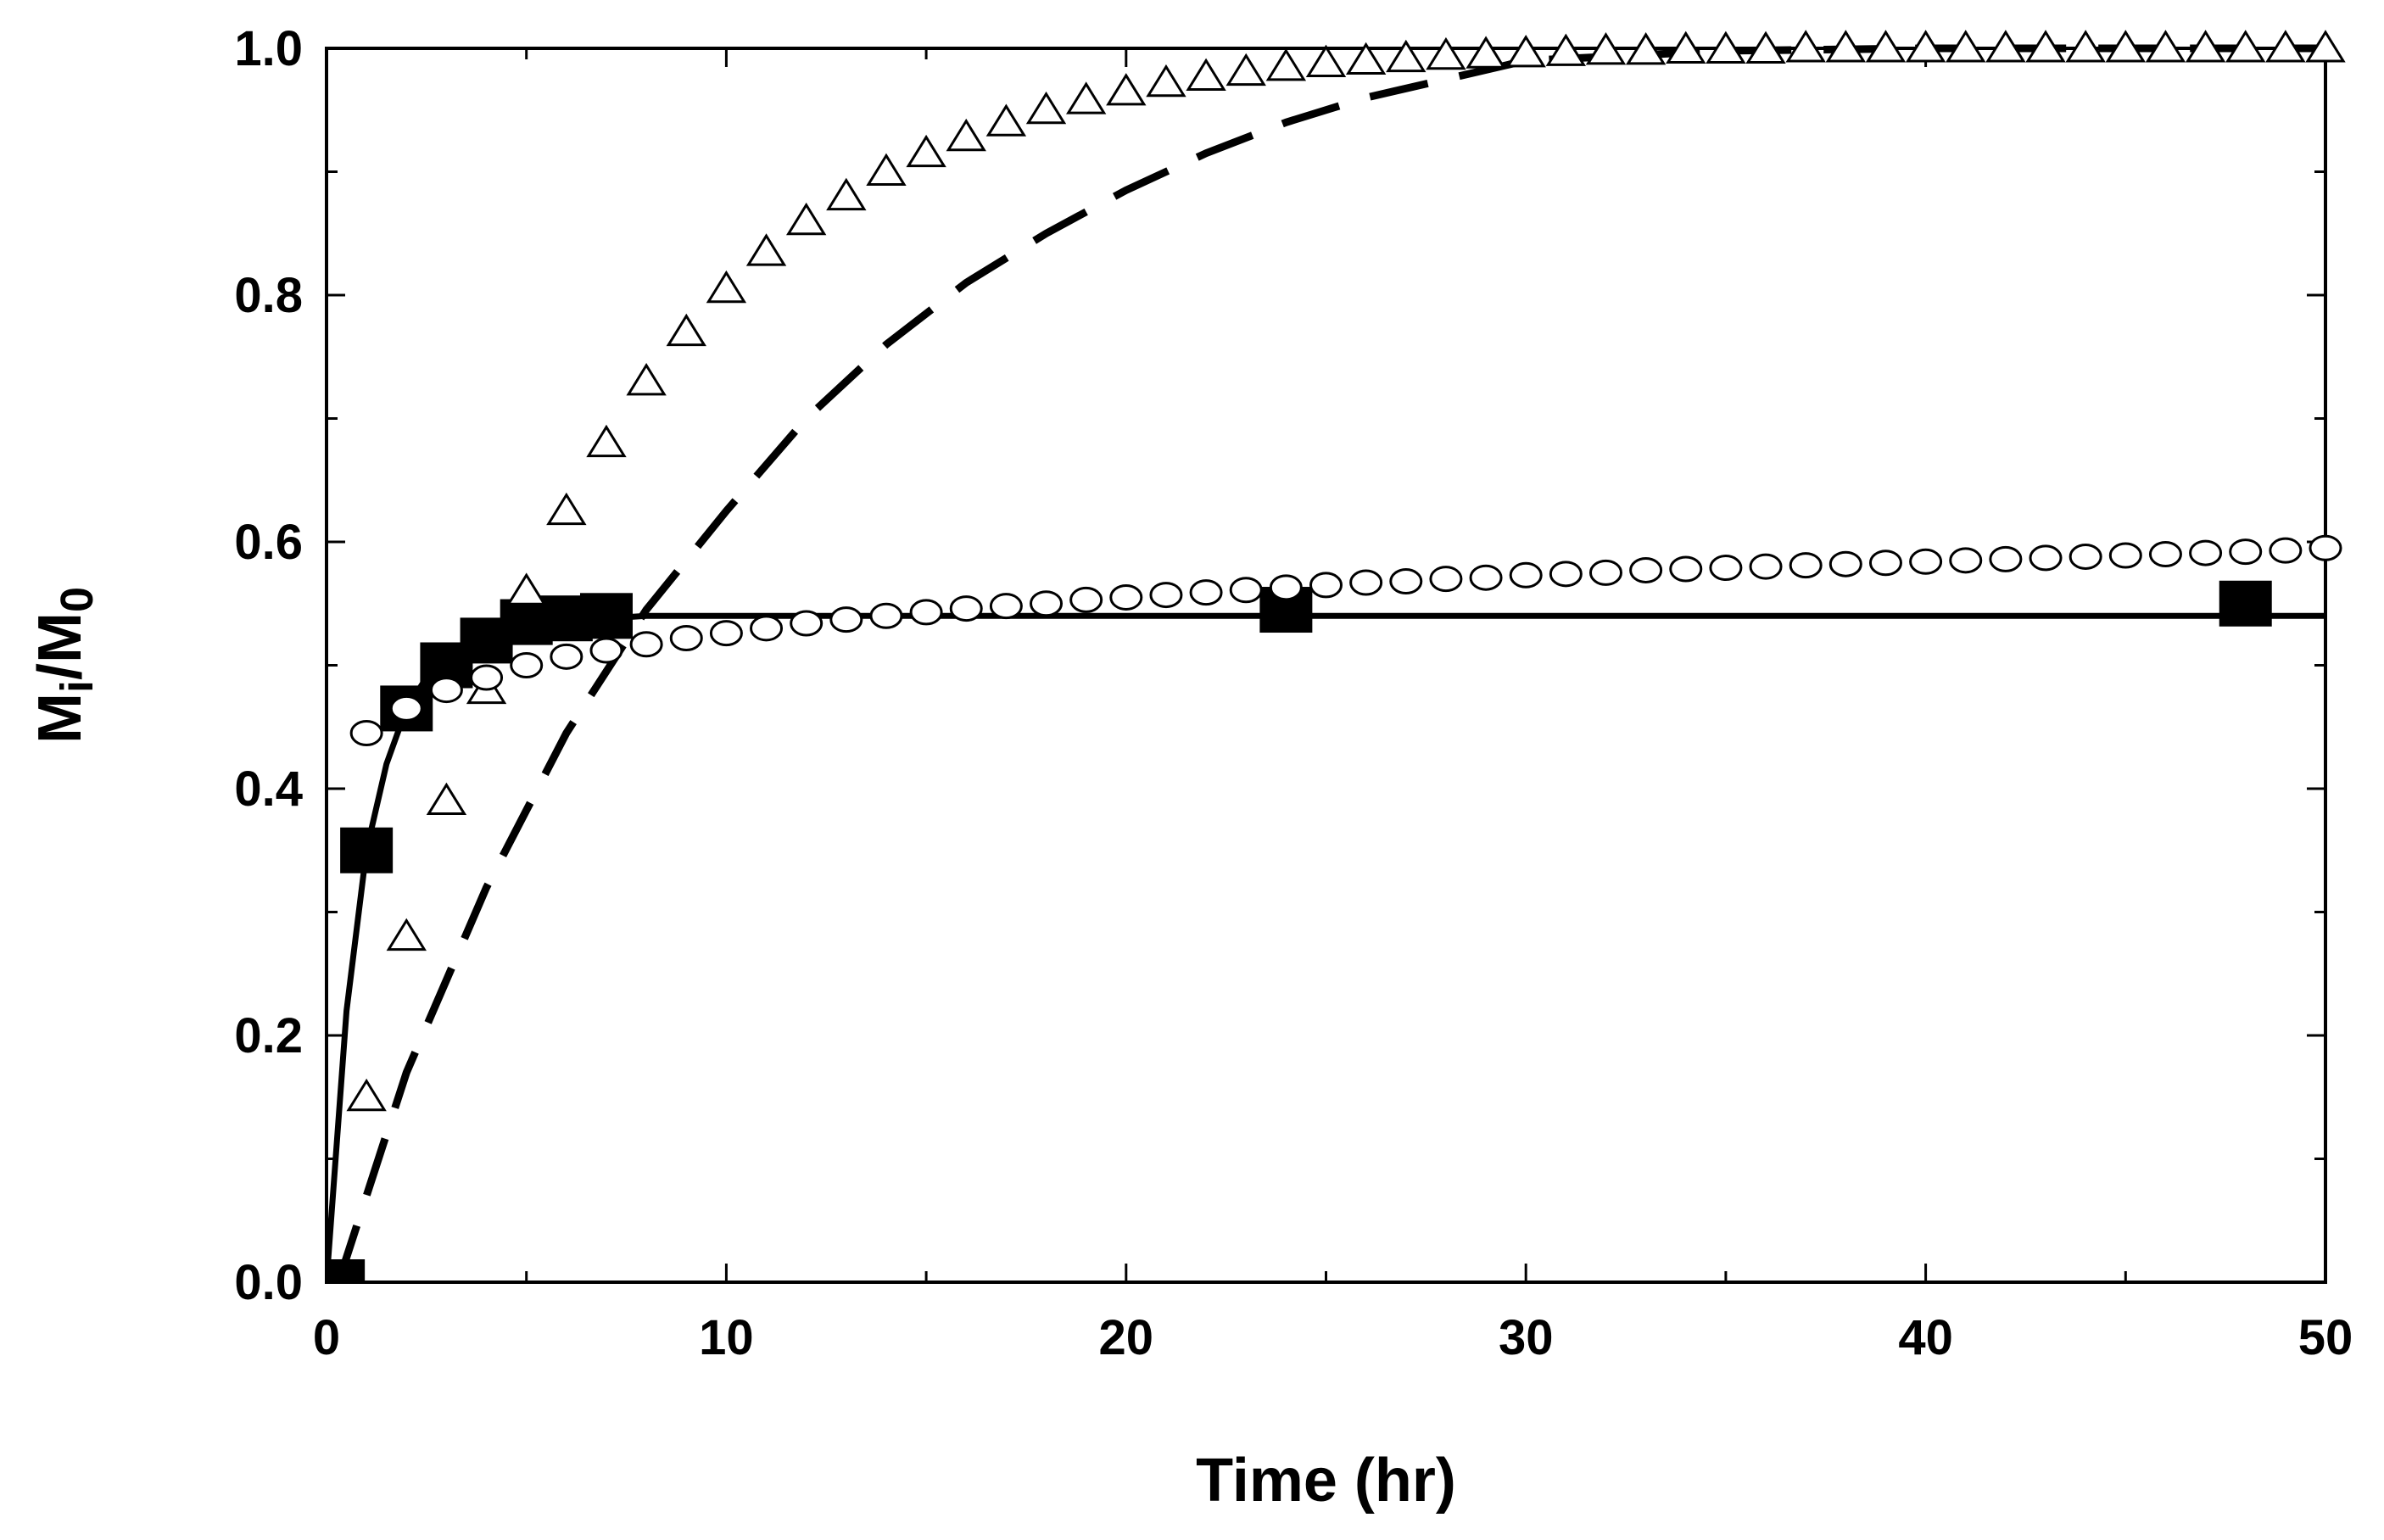  I want to click on x-tick-label: 50, so click(2326, 1337).